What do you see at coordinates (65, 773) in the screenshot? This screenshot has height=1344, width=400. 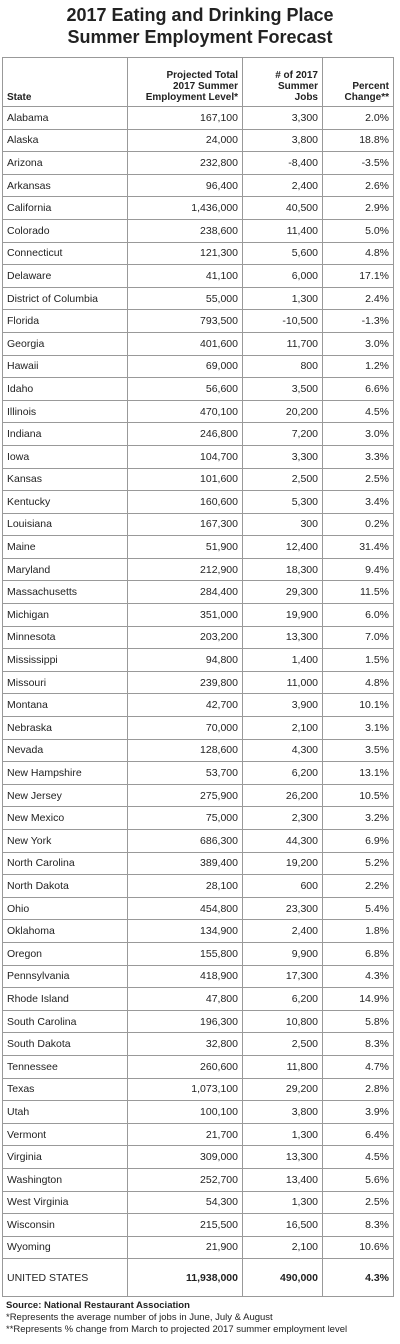 I see `state-cell: New Hampshire` at bounding box center [65, 773].